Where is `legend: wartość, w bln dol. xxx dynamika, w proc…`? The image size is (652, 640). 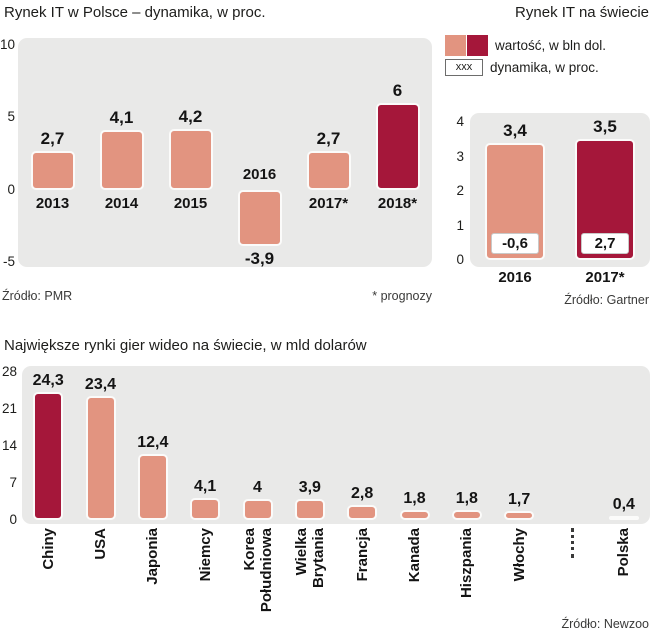 legend: wartość, w bln dol. xxx dynamika, w proc… is located at coordinates (525, 57).